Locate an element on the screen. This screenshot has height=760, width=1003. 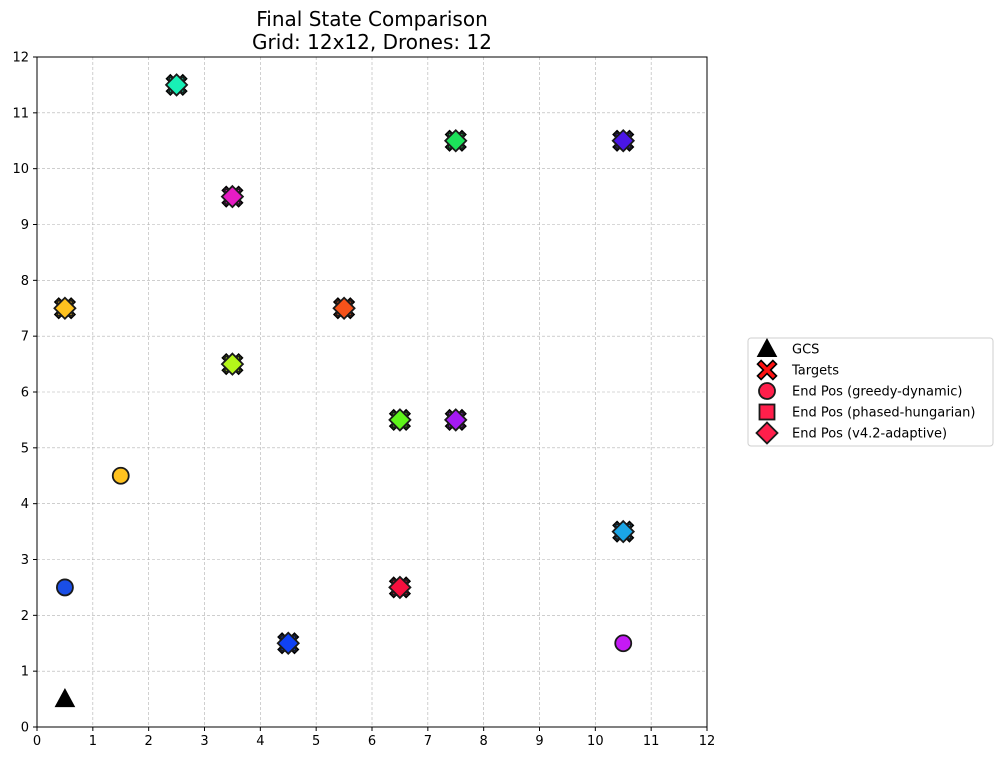
y-tick-label: 11 is located at coordinates (20, 113).